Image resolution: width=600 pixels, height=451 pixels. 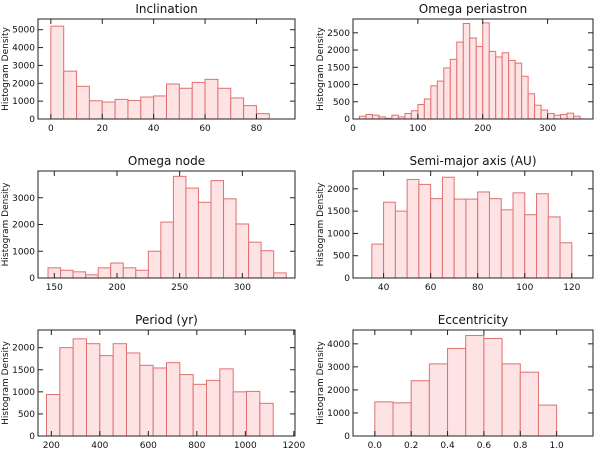 What do you see at coordinates (338, 34) in the screenshot?
I see `y-tick-label: 2500` at bounding box center [338, 34].